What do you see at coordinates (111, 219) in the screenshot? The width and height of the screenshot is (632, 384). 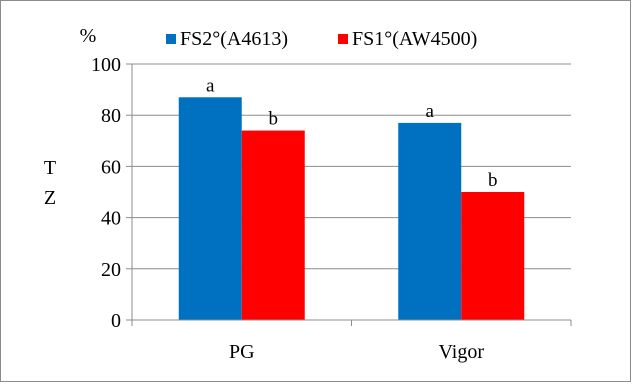 I see `y-tick-label: 40` at bounding box center [111, 219].